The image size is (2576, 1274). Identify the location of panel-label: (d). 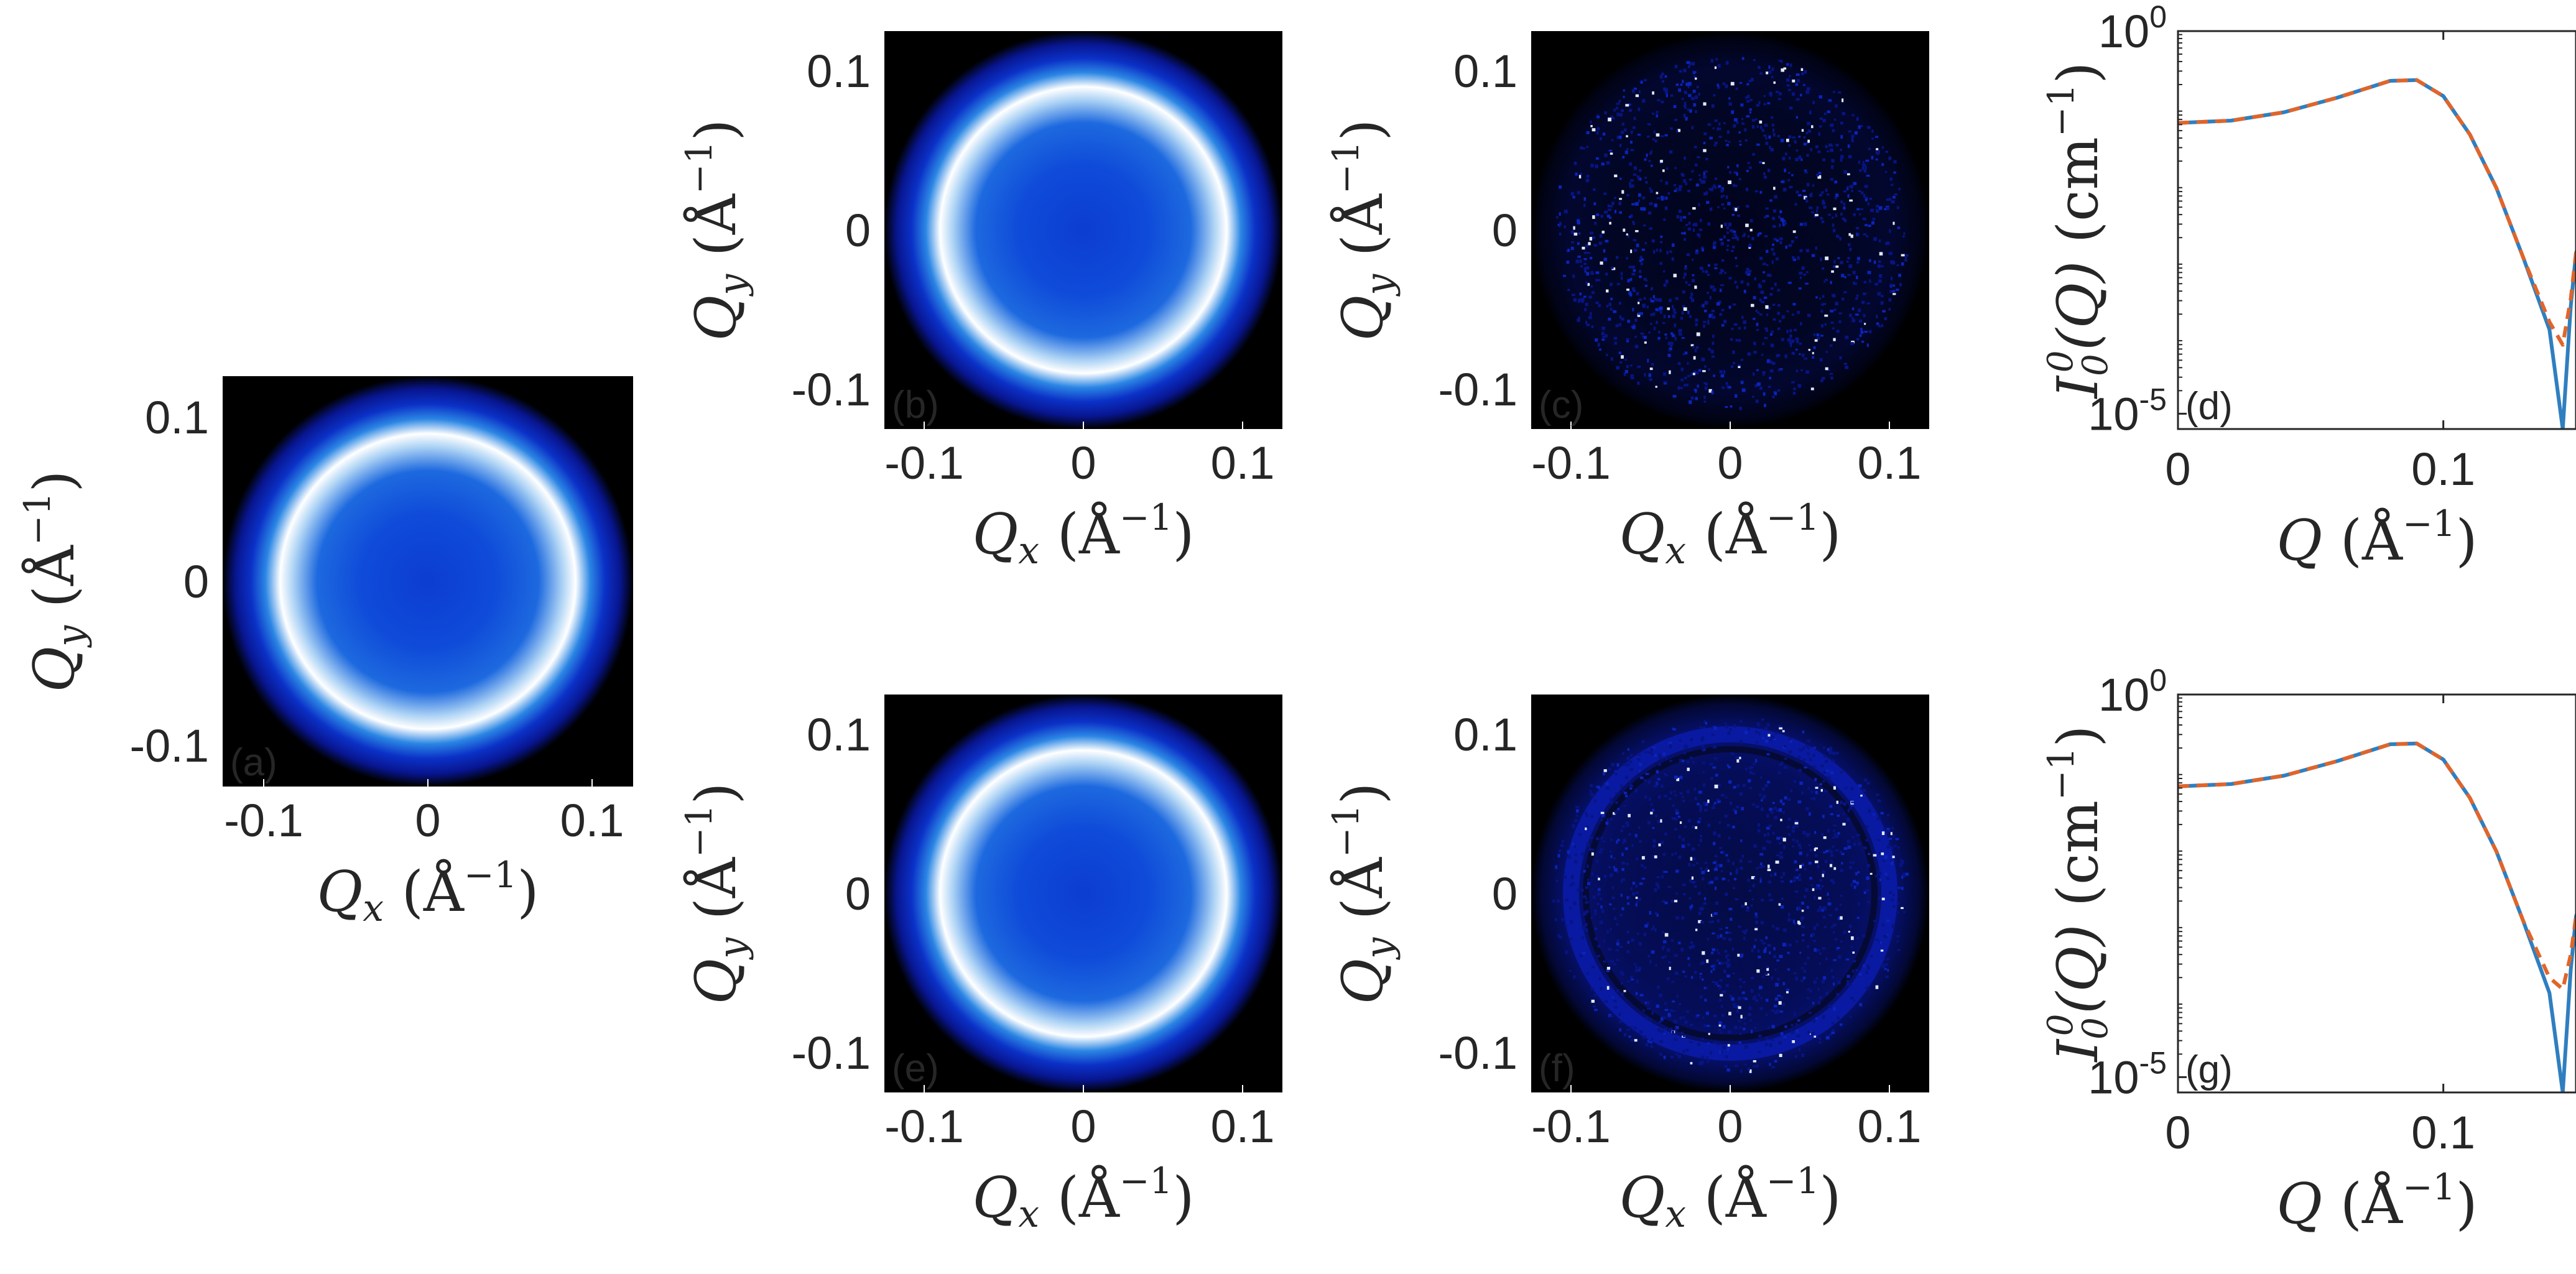
(2209, 406).